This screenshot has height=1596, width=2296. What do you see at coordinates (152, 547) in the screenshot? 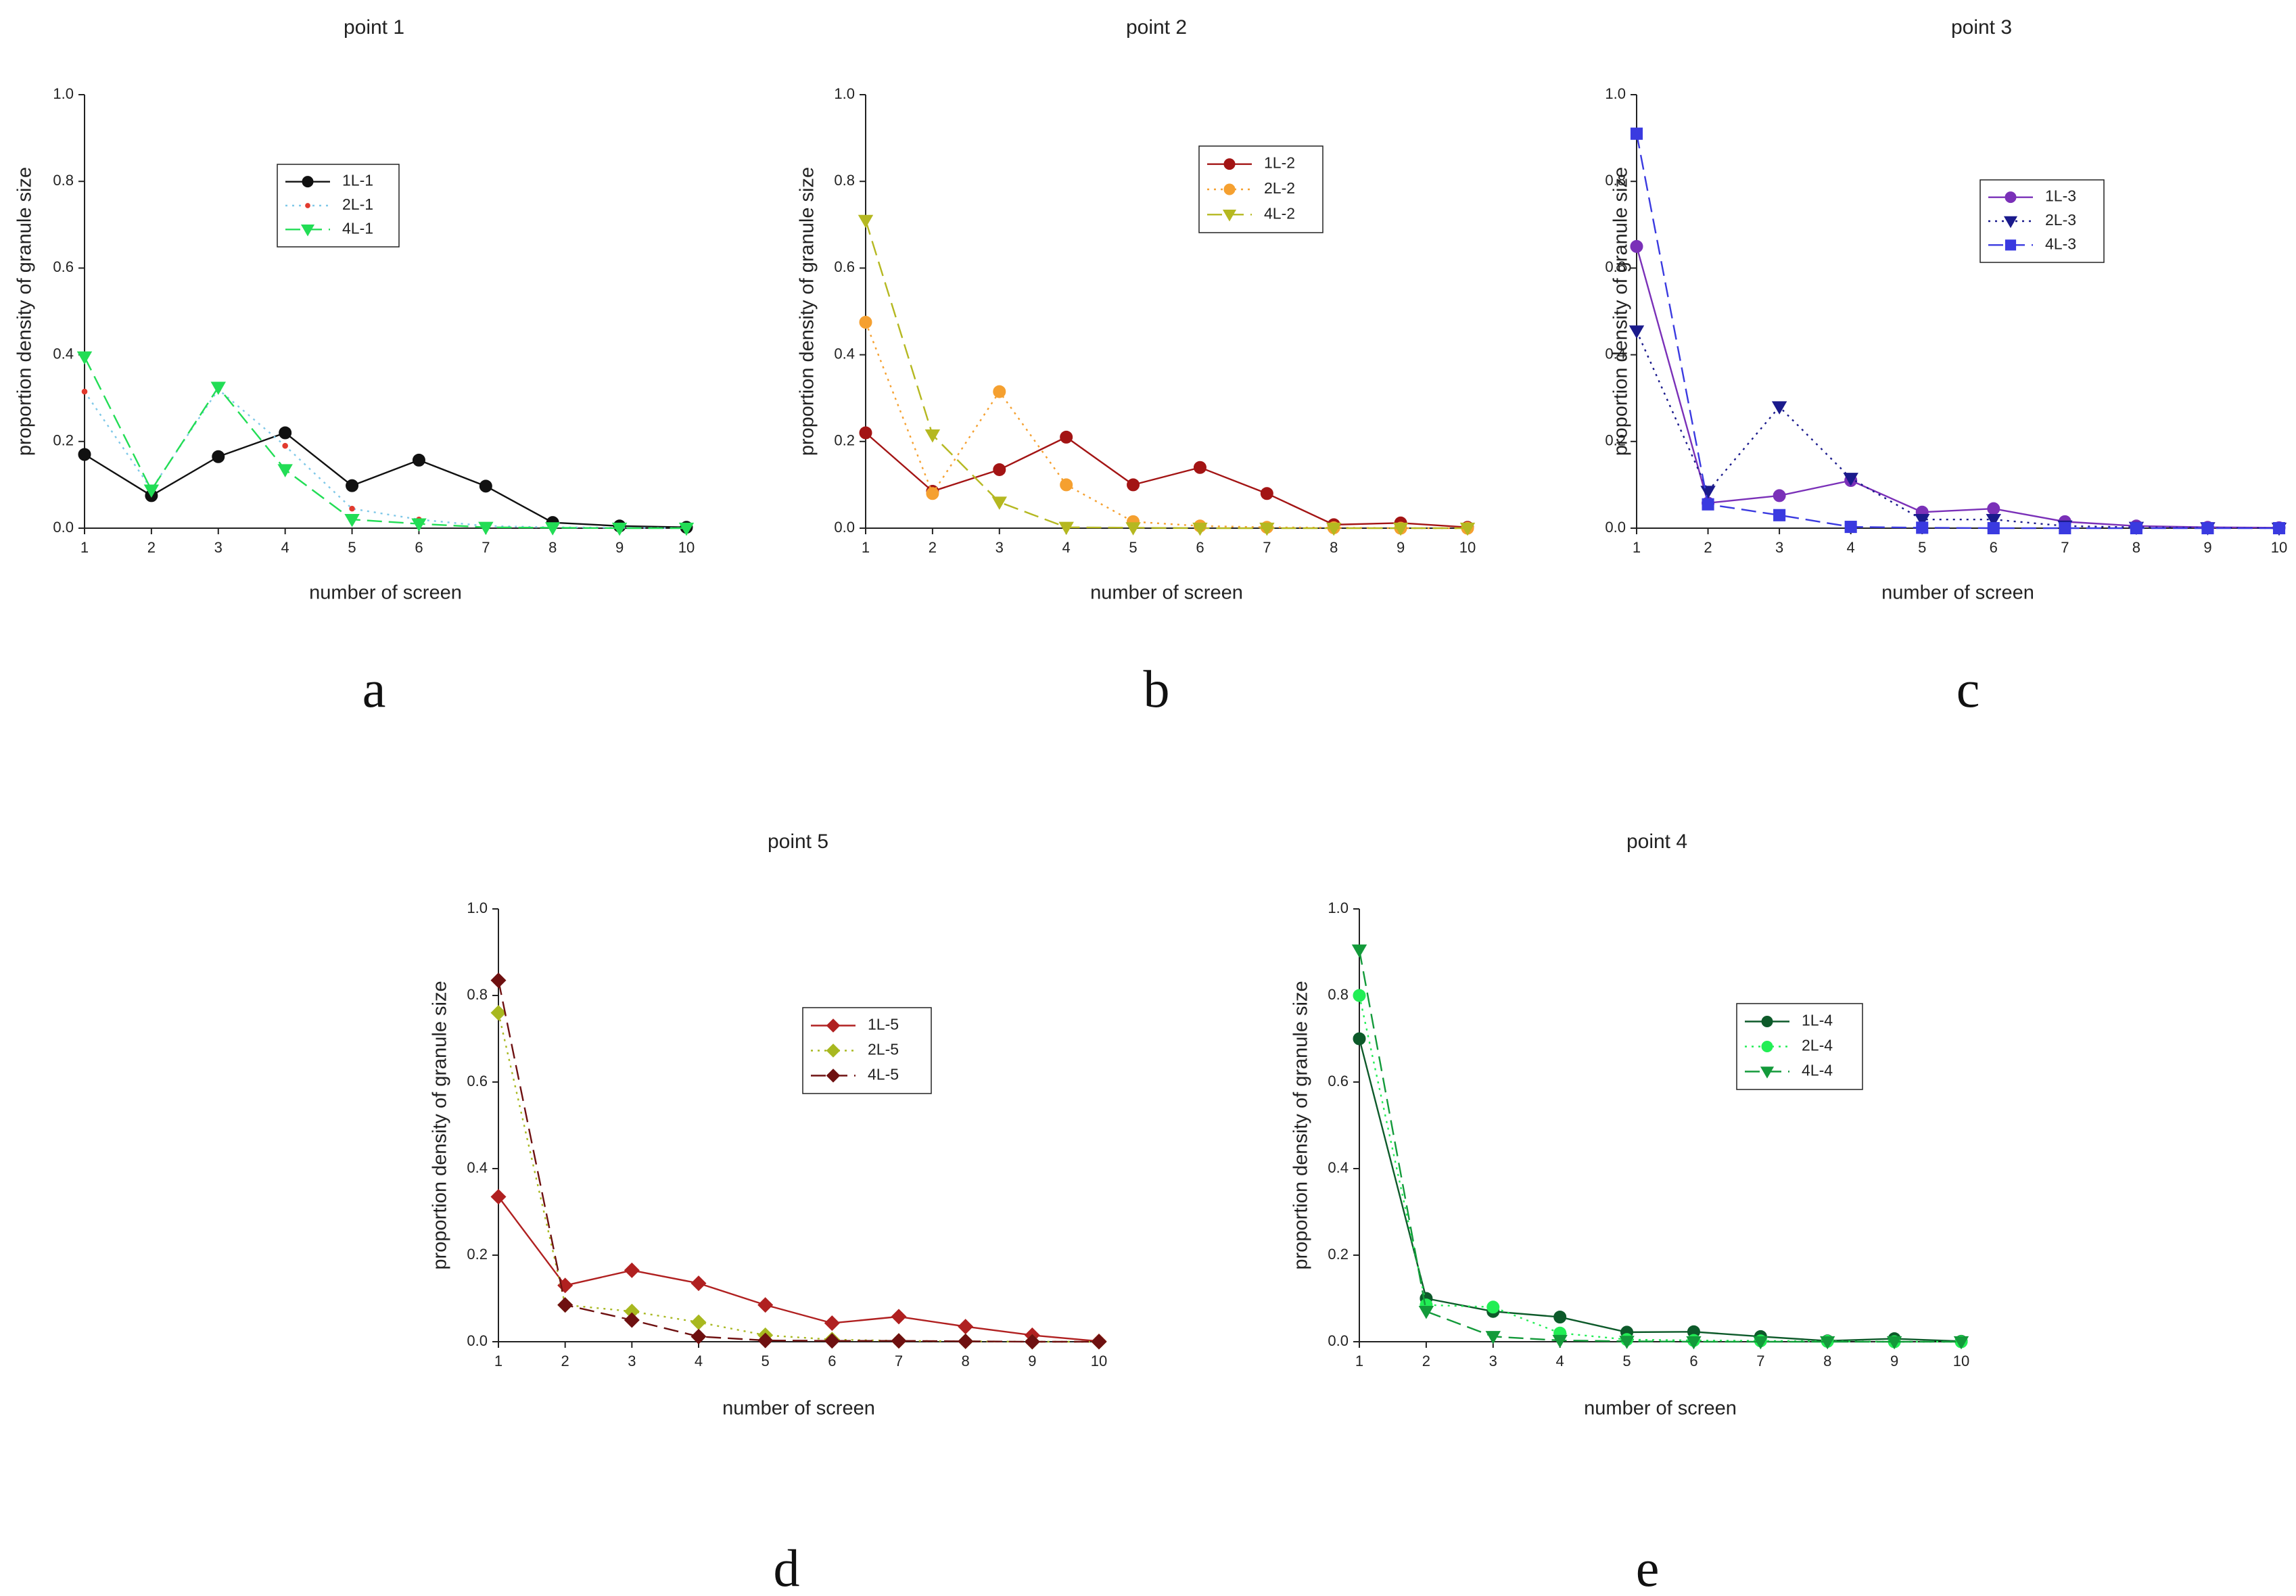
I see `x-tick-label: 2` at bounding box center [152, 547].